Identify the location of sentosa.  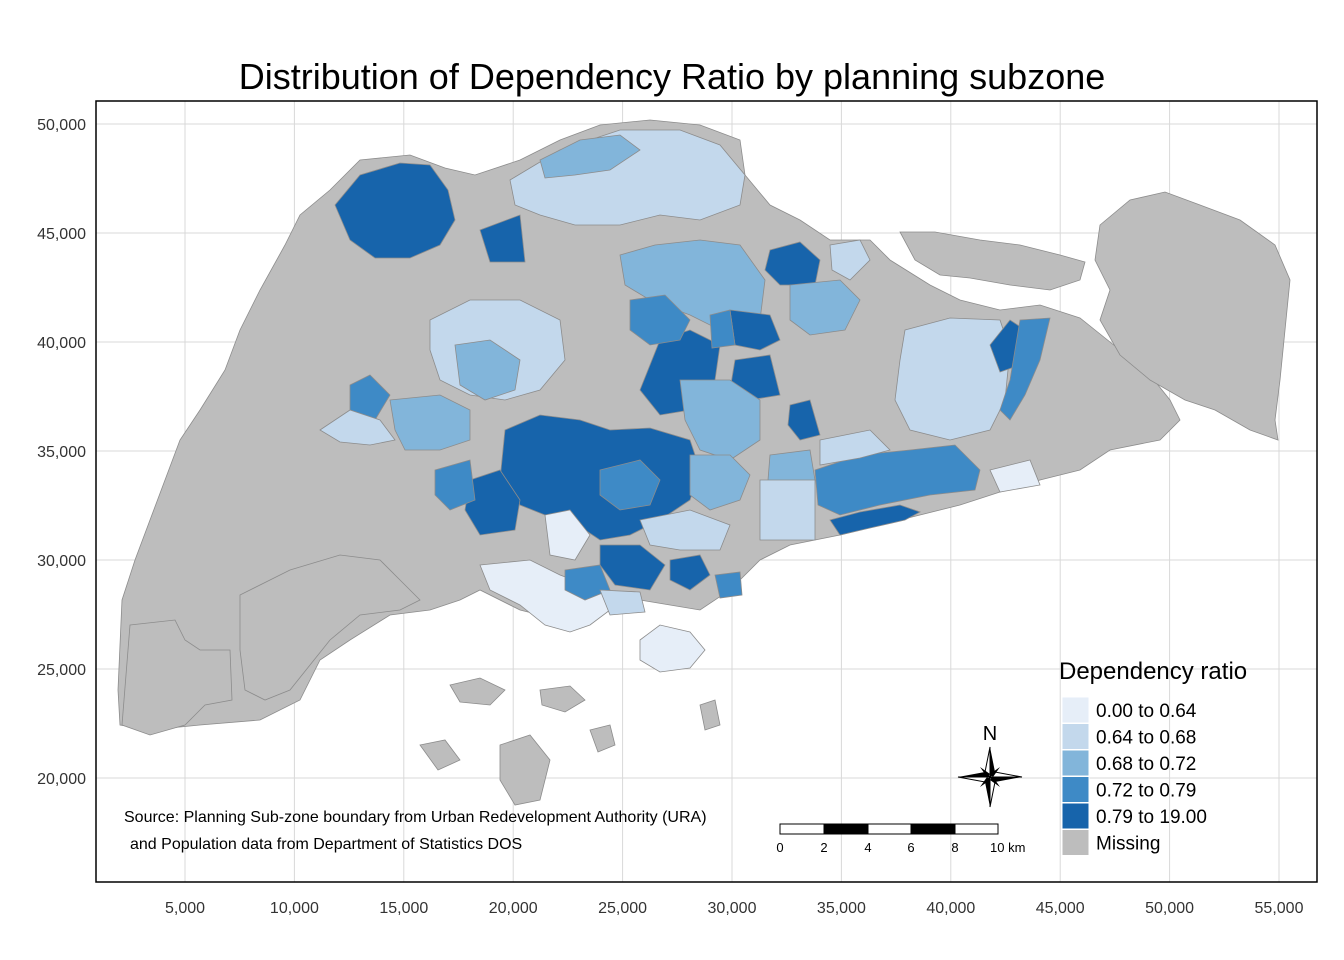
(672, 648).